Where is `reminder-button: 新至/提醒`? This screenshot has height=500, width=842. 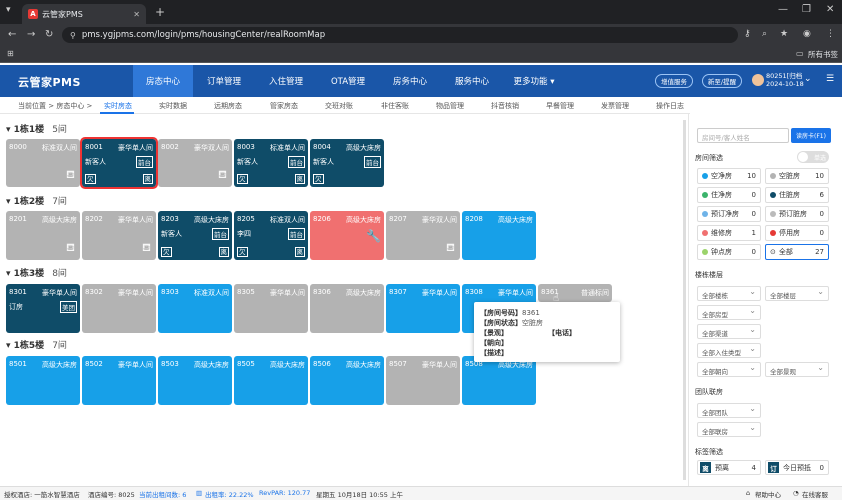 reminder-button: 新至/提醒 is located at coordinates (722, 81).